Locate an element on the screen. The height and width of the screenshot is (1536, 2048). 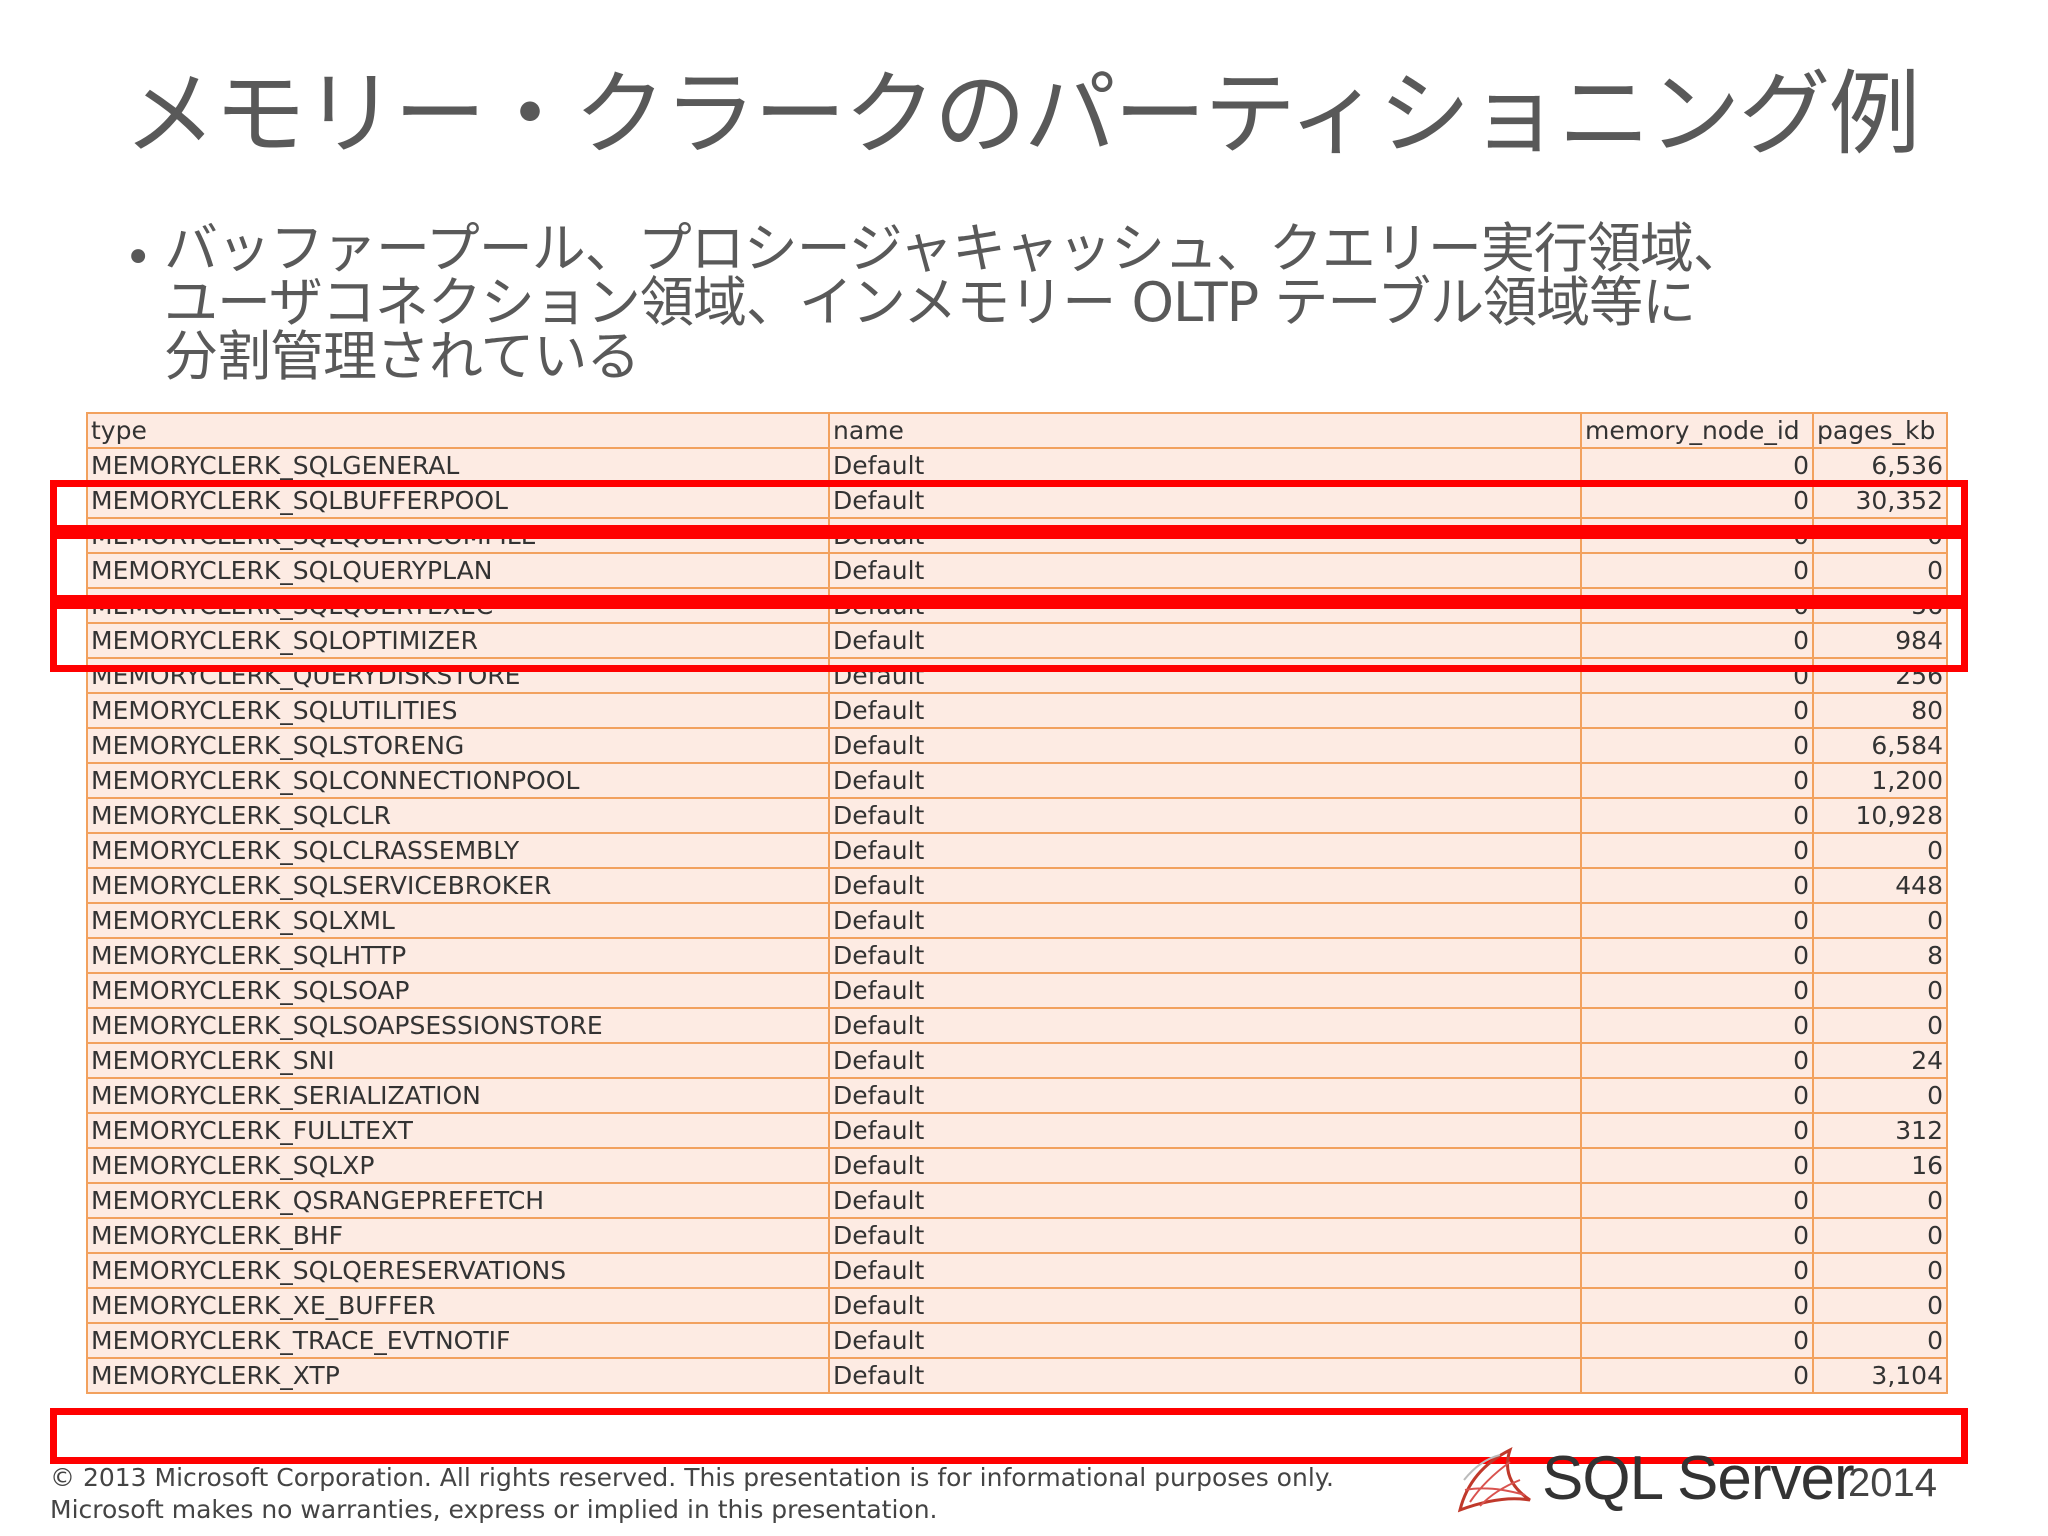
cell-type: MEMORYCLERK_XE_BUFFER is located at coordinates (458, 1305).